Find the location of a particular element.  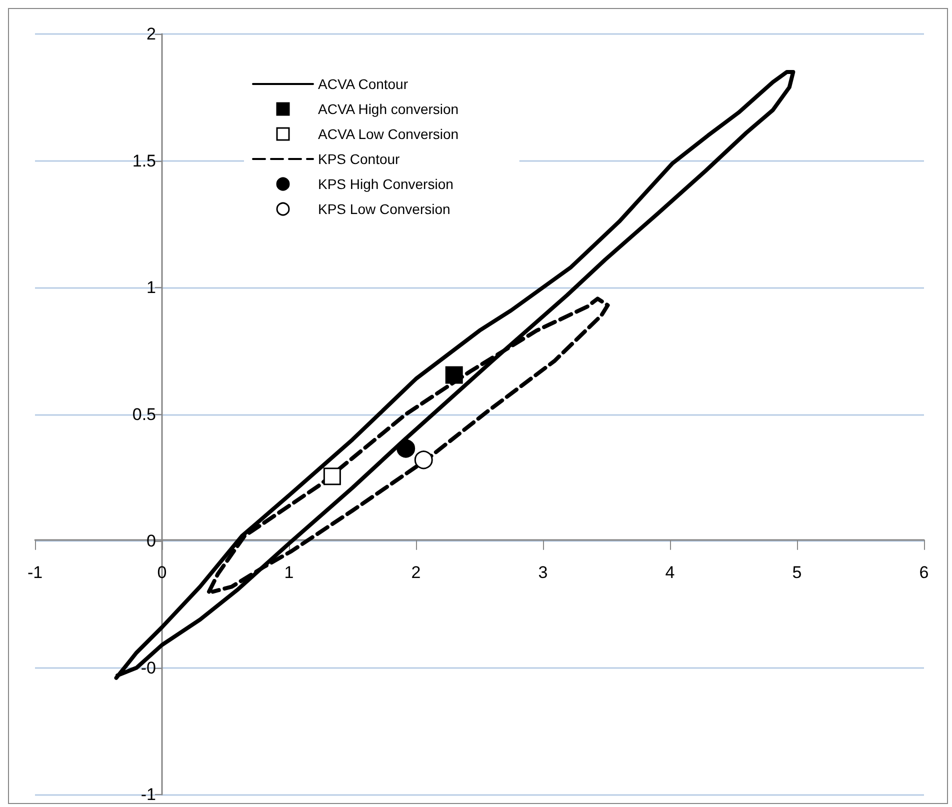

y-tick-label: 2 is located at coordinates (151, 34).